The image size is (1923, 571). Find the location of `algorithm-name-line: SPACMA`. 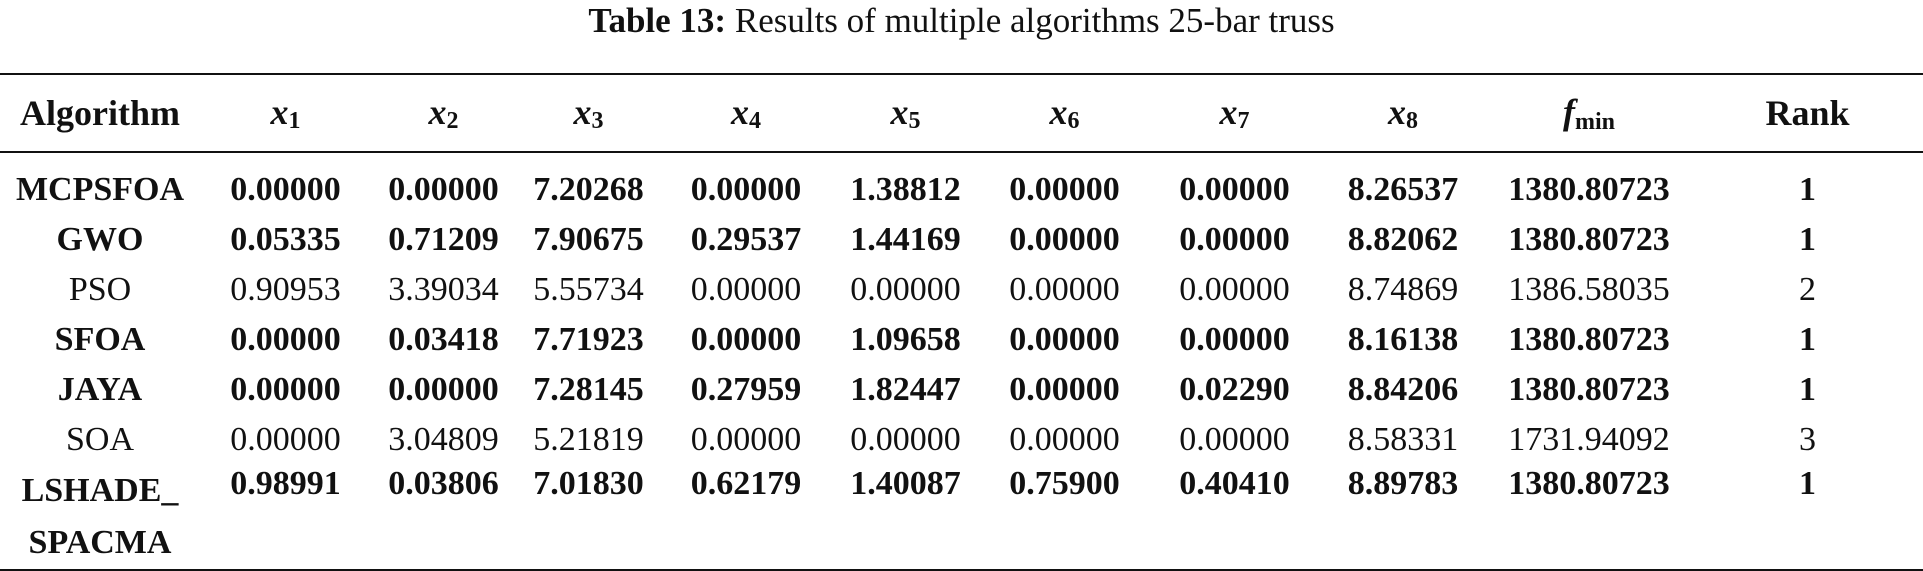

algorithm-name-line: SPACMA is located at coordinates (100, 542).